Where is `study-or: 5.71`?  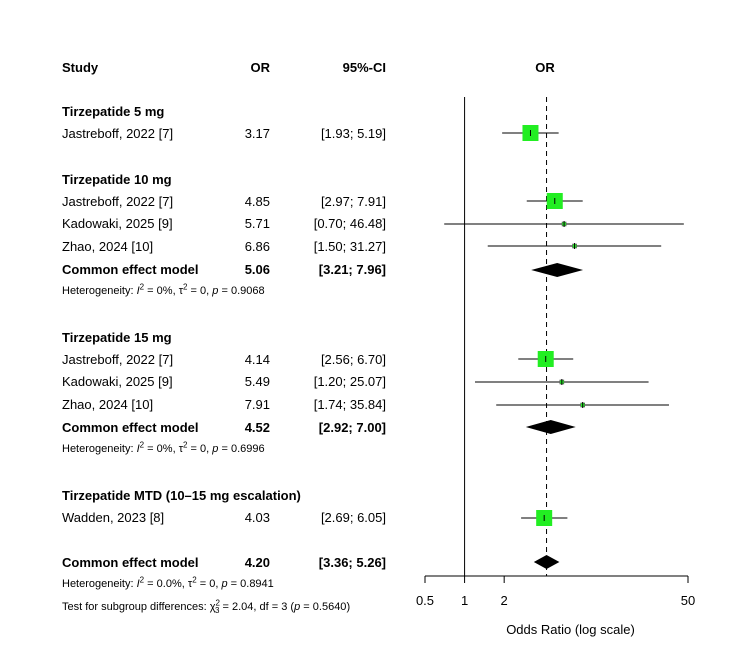
study-or: 5.71 is located at coordinates (257, 223).